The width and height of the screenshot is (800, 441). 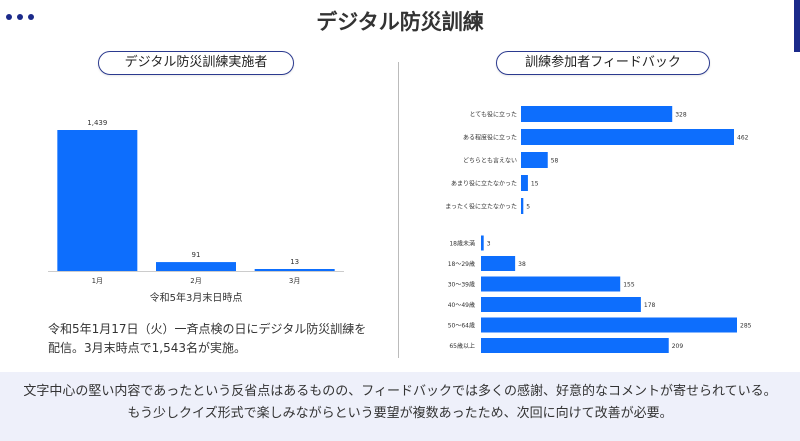 I want to click on section-divider, so click(x=398, y=210).